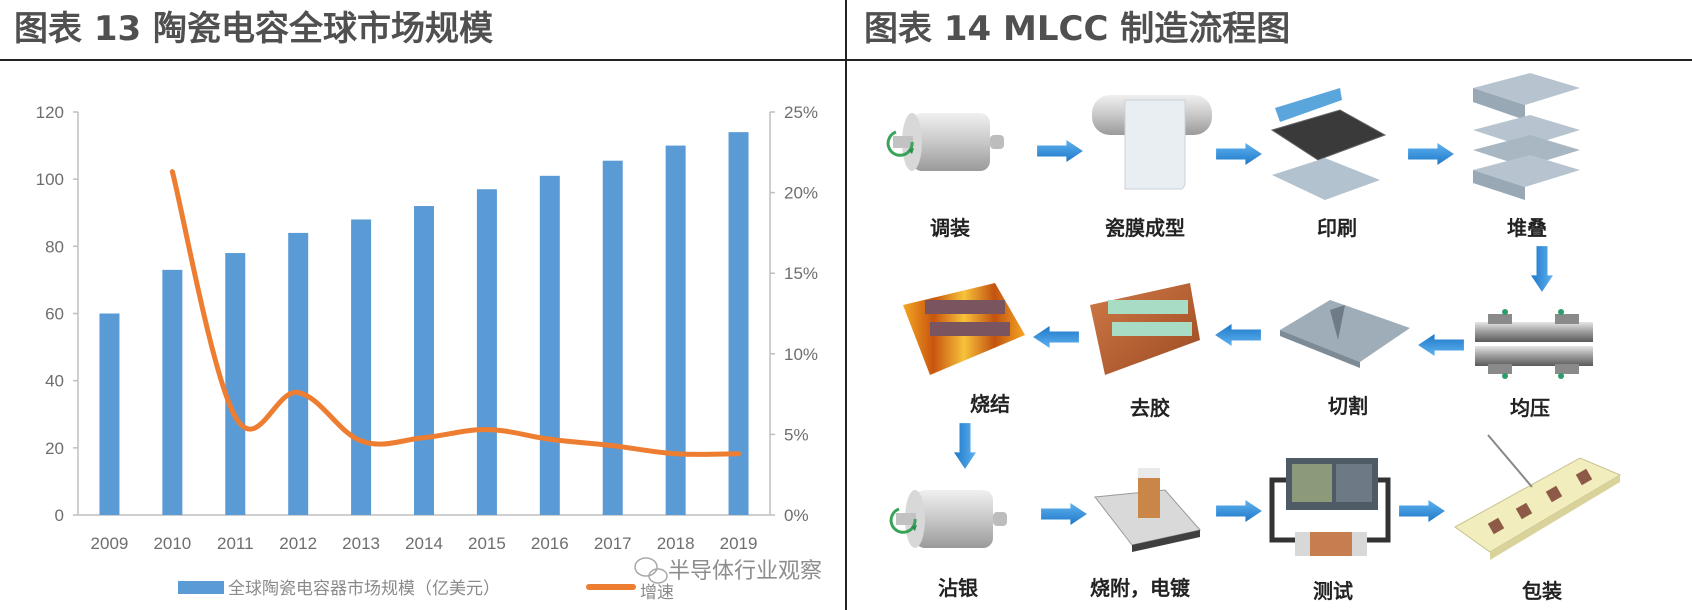  What do you see at coordinates (1348, 406) in the screenshot?
I see `step-label: 切割` at bounding box center [1348, 406].